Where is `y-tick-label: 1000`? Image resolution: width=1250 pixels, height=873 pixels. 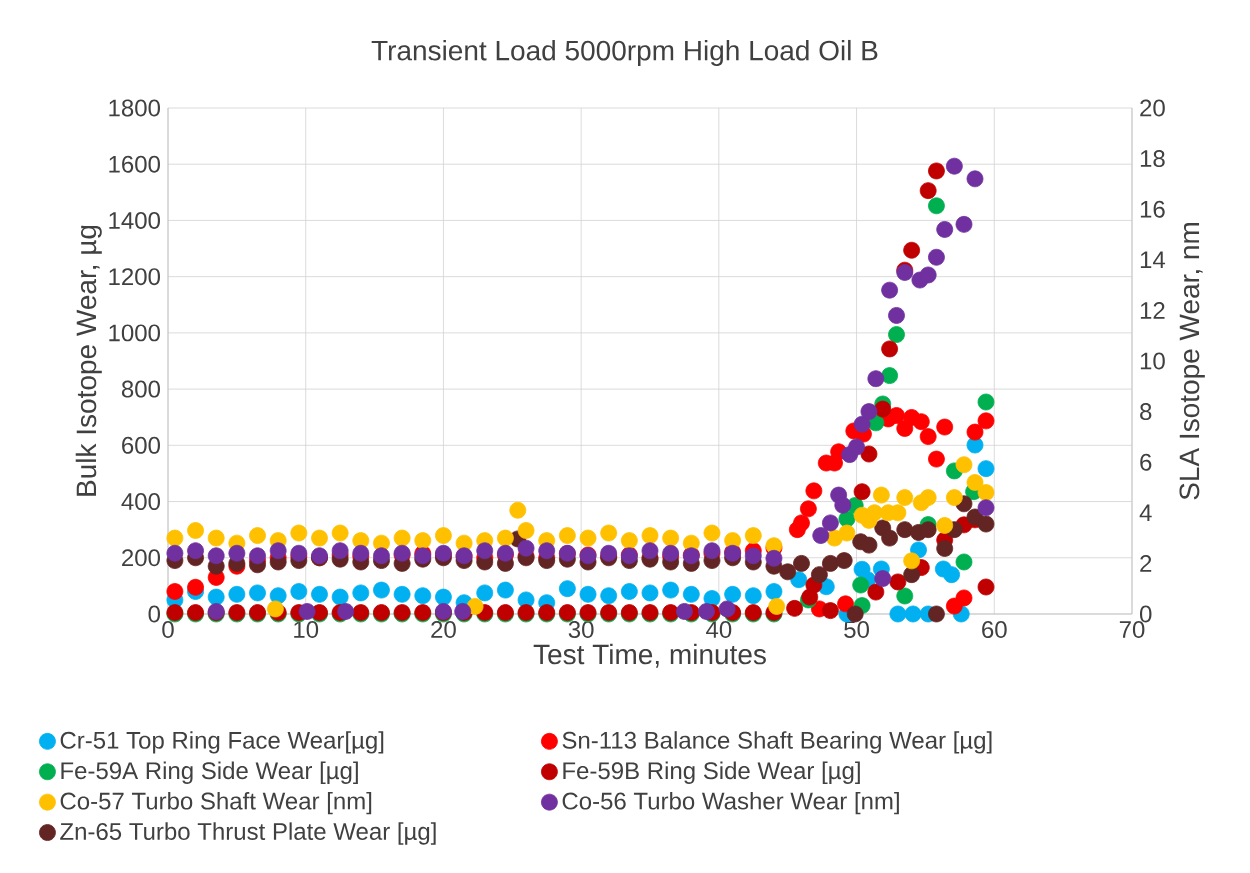 y-tick-label: 1000 is located at coordinates (134, 333).